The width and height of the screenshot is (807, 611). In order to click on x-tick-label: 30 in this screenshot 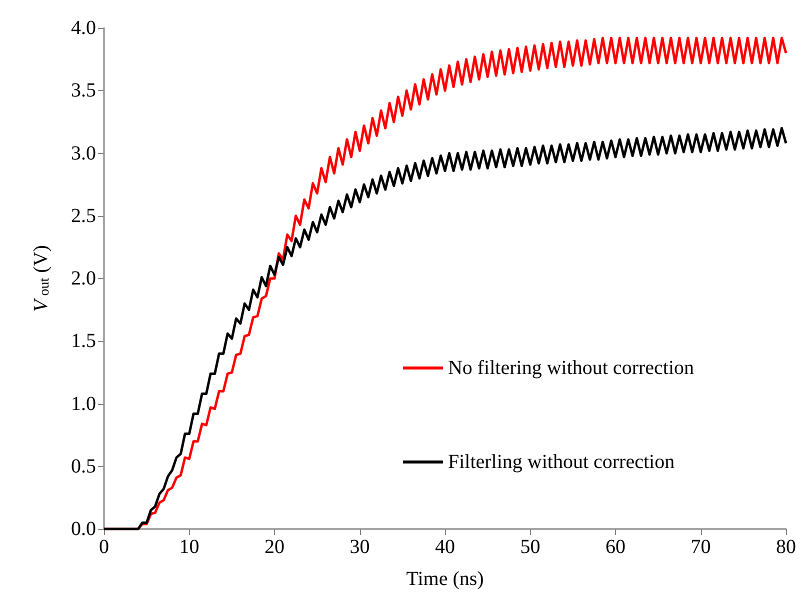, I will do `click(360, 547)`.